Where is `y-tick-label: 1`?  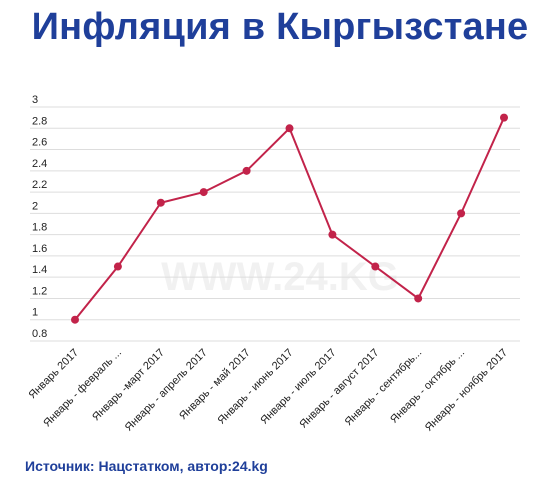 y-tick-label: 1 is located at coordinates (35, 313).